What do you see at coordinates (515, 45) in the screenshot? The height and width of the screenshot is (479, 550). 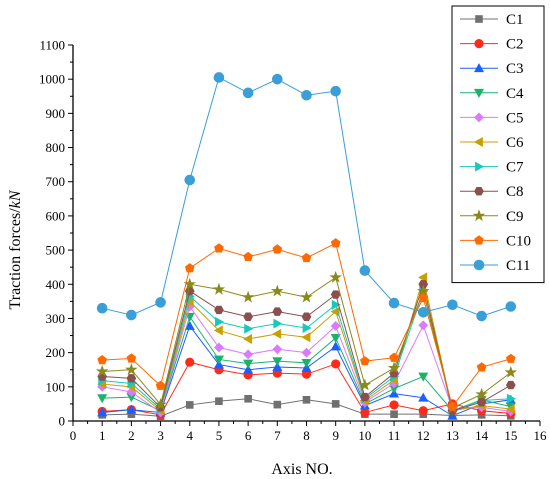 I see `legend-label: C2` at bounding box center [515, 45].